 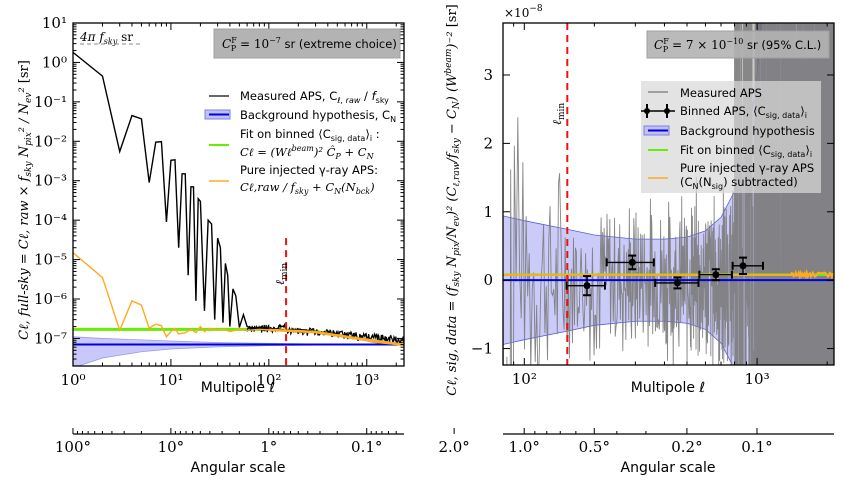 What do you see at coordinates (92, 37) in the screenshot?
I see `corner-text: 4π f` at bounding box center [92, 37].